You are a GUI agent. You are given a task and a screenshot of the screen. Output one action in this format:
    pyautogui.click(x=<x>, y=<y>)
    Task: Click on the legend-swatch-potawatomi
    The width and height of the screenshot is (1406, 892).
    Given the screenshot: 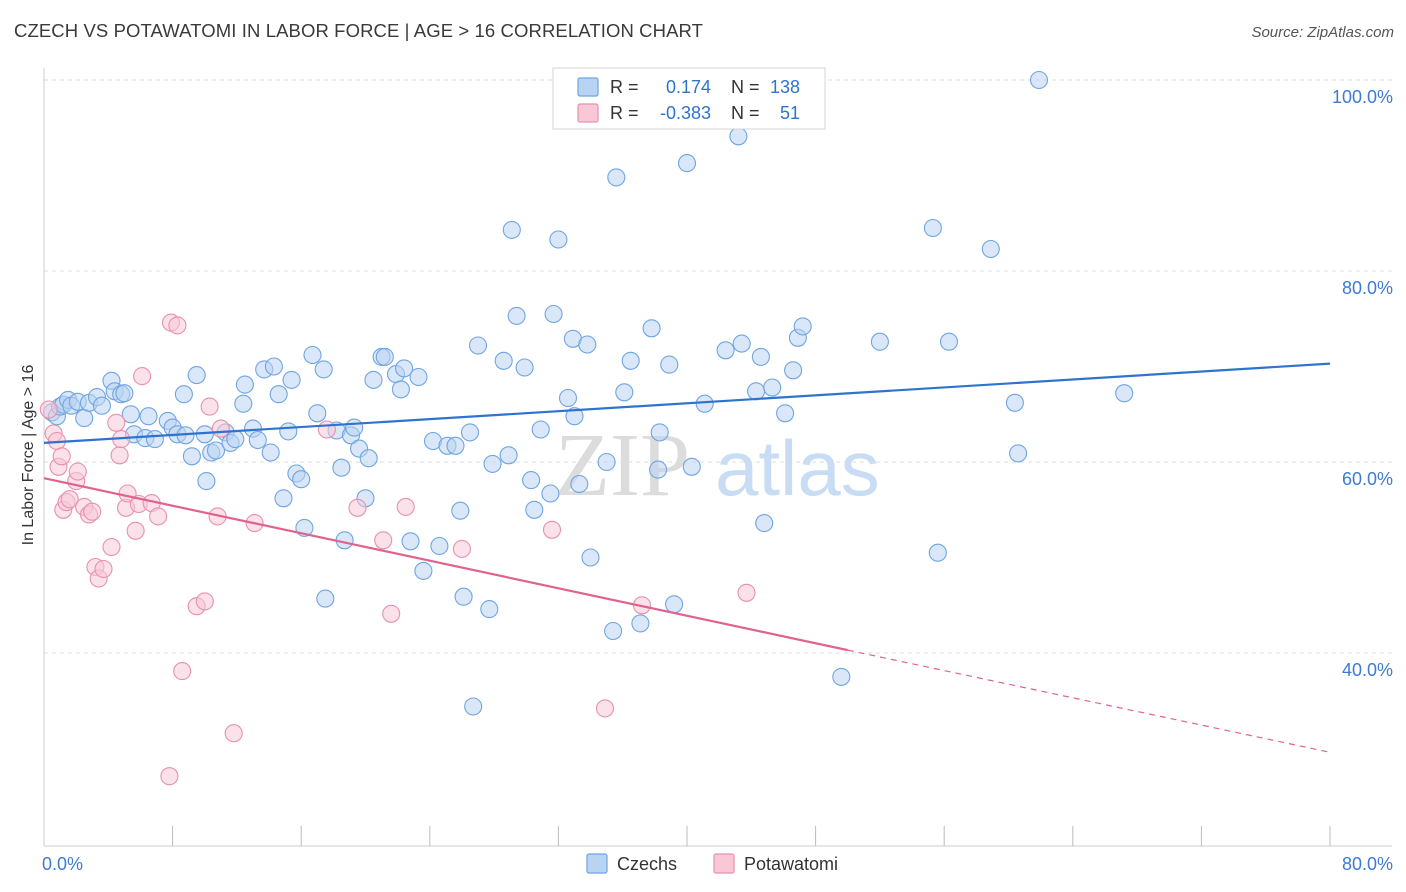 What is the action you would take?
    pyautogui.click(x=724, y=863)
    